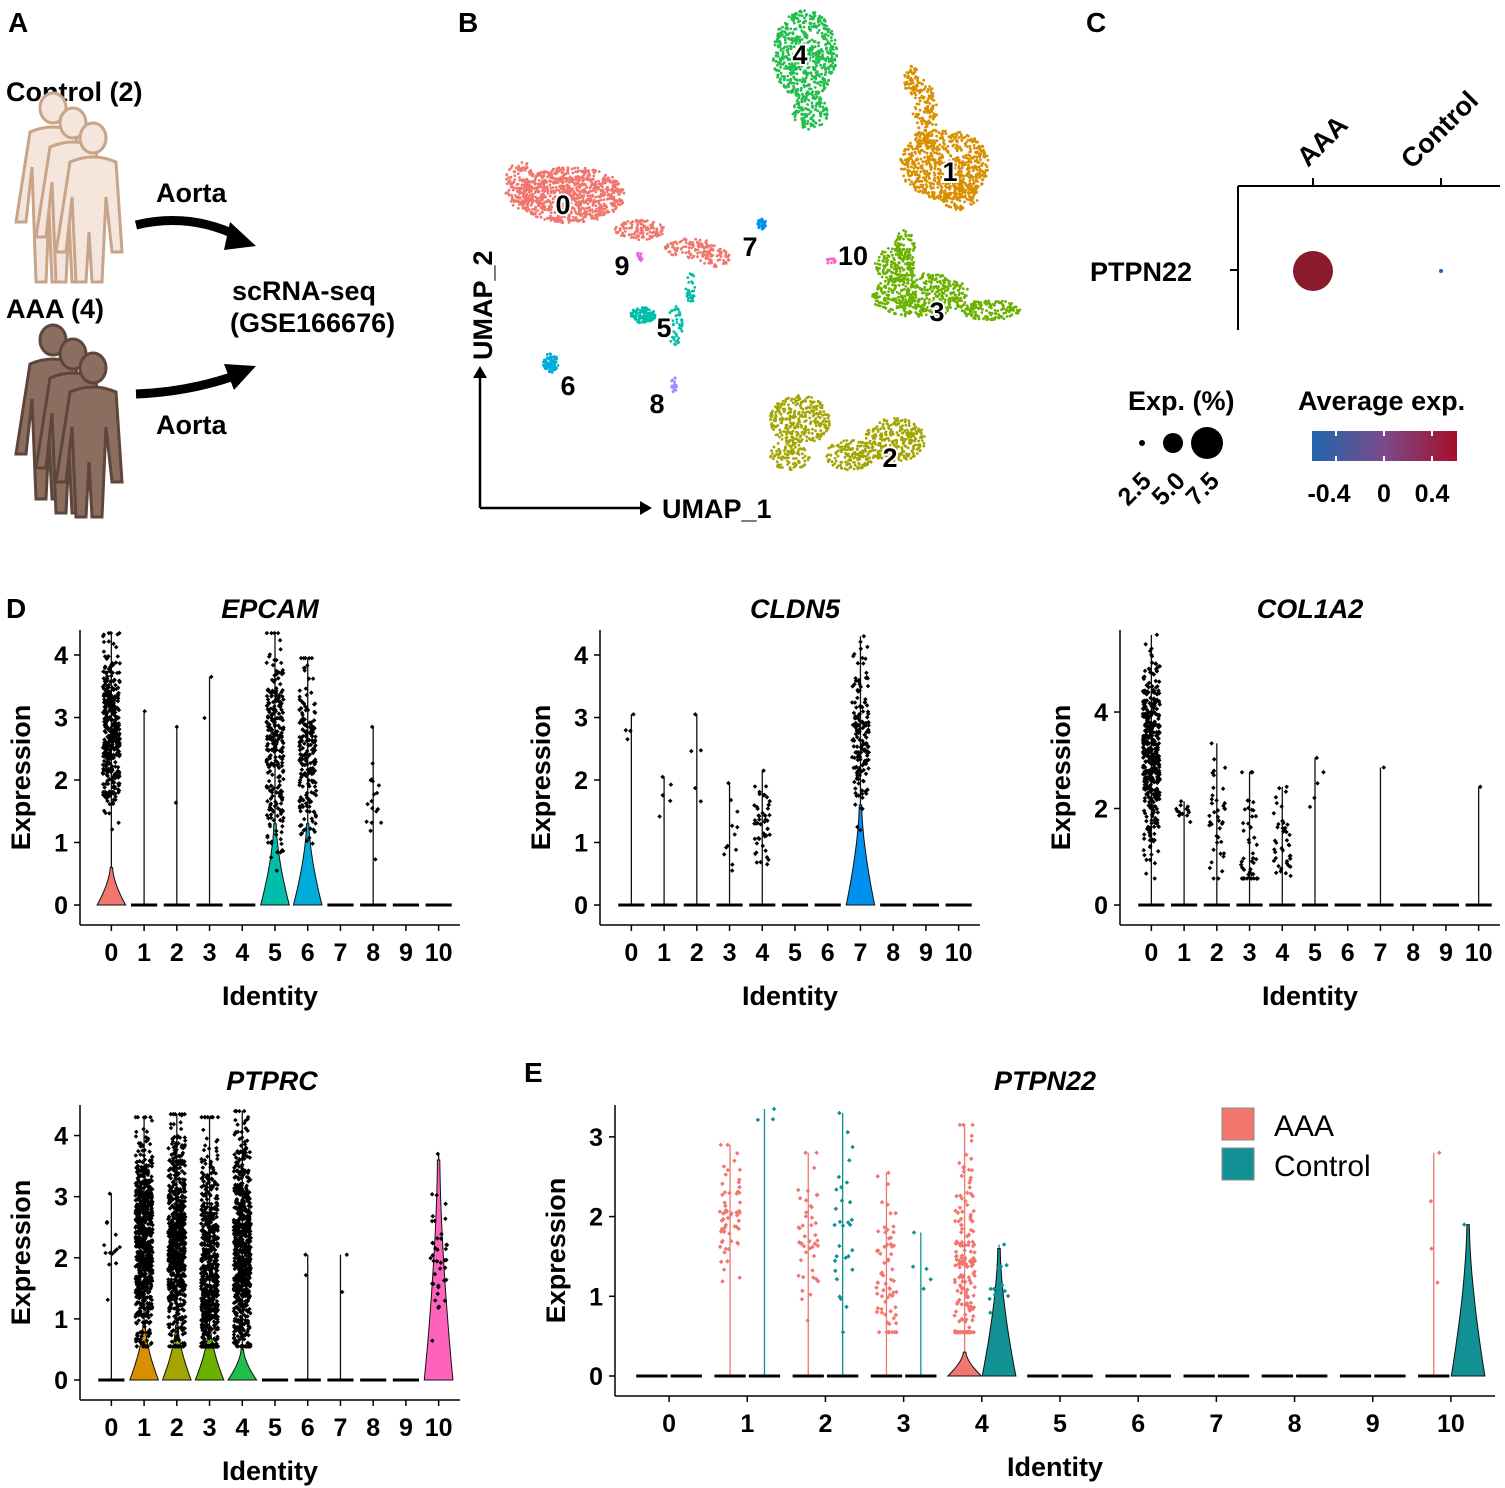 The image size is (1505, 1488). What do you see at coordinates (188, 384) in the screenshot?
I see `arrow-bottom` at bounding box center [188, 384].